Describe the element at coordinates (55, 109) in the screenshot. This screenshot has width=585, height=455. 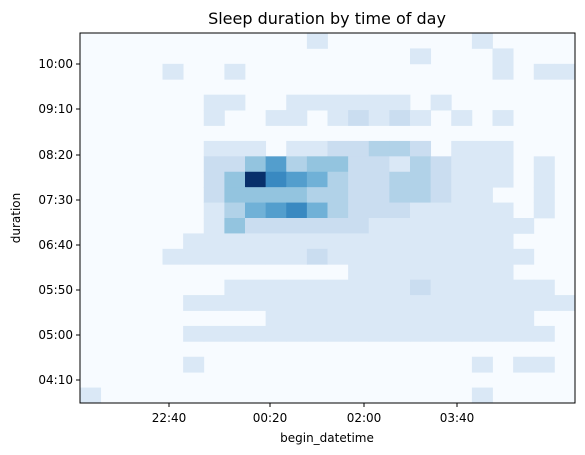
I see `y-tick-label: 09:10` at that location.